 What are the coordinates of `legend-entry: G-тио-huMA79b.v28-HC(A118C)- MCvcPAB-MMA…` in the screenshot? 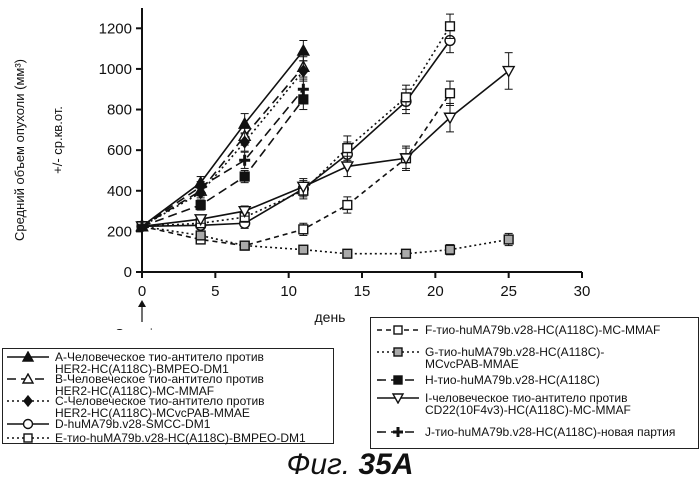 It's located at (535, 358).